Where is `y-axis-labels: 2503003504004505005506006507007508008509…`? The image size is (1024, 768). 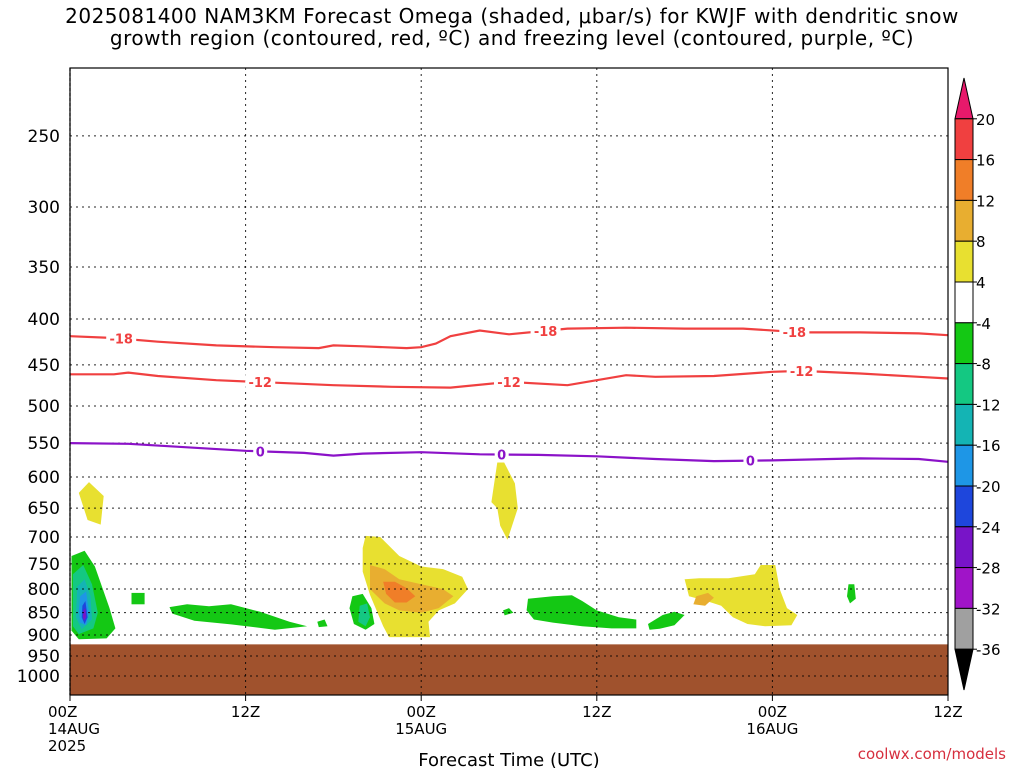 y-axis-labels: 2503003504004505005506006507007508008509… is located at coordinates (38, 407).